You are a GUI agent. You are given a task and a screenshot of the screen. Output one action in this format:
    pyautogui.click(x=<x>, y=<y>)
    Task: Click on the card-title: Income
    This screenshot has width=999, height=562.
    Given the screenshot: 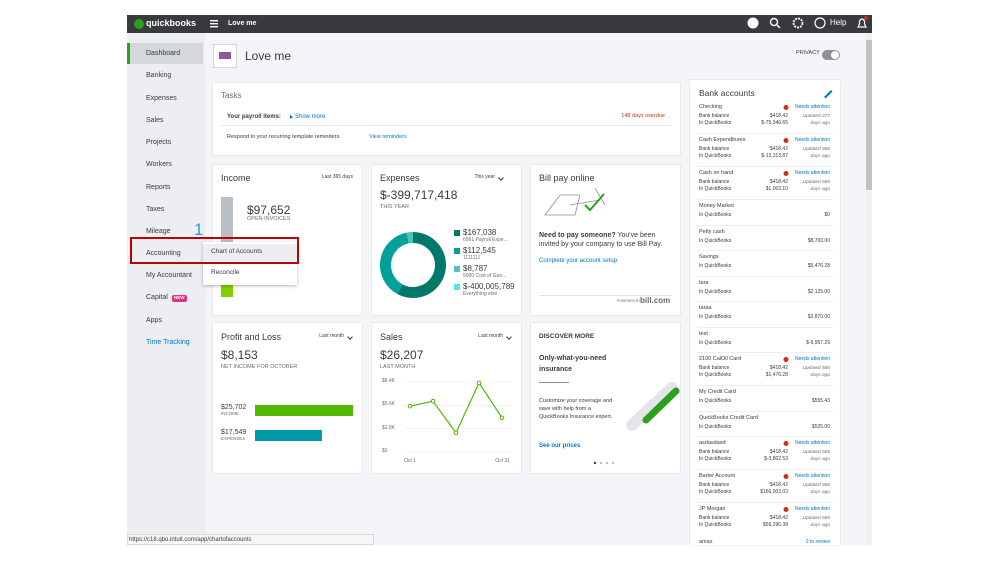 What is the action you would take?
    pyautogui.click(x=236, y=178)
    